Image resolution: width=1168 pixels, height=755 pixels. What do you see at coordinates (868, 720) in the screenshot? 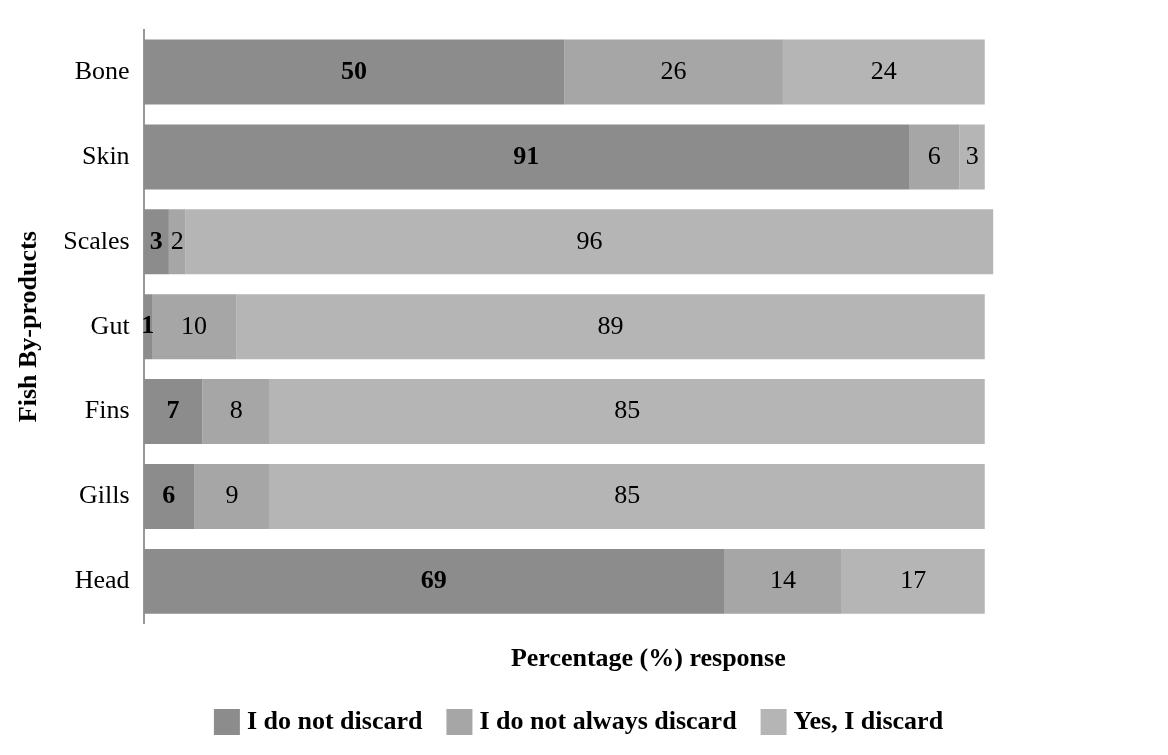
I see `legend-label: Yes, I discard` at bounding box center [868, 720].